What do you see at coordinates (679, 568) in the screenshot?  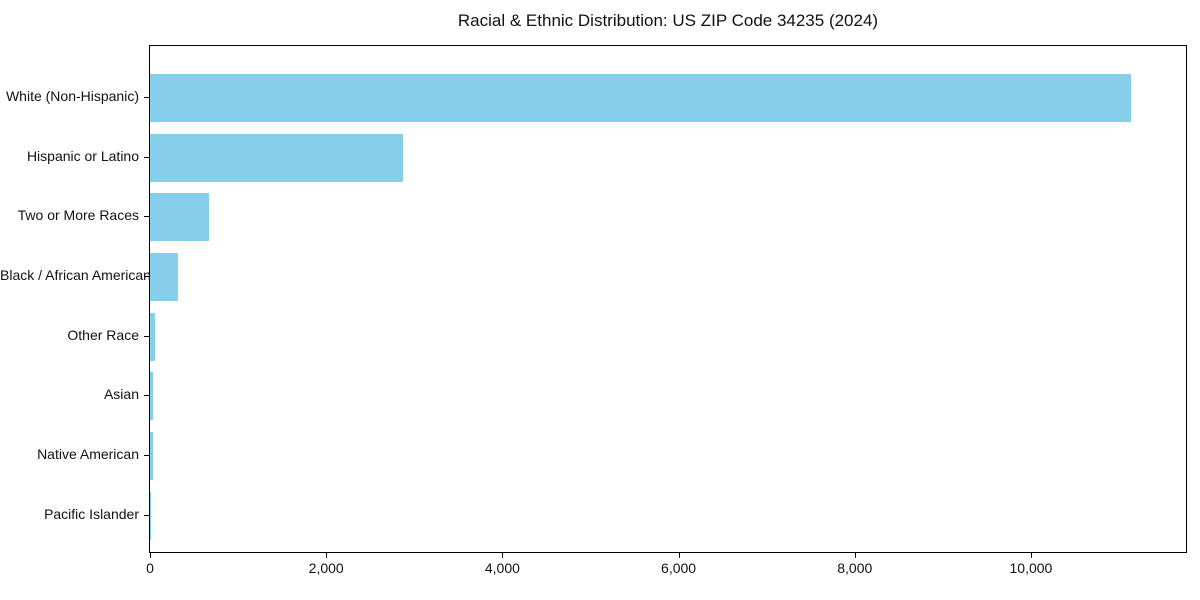 I see `x-tick-label: 6,000` at bounding box center [679, 568].